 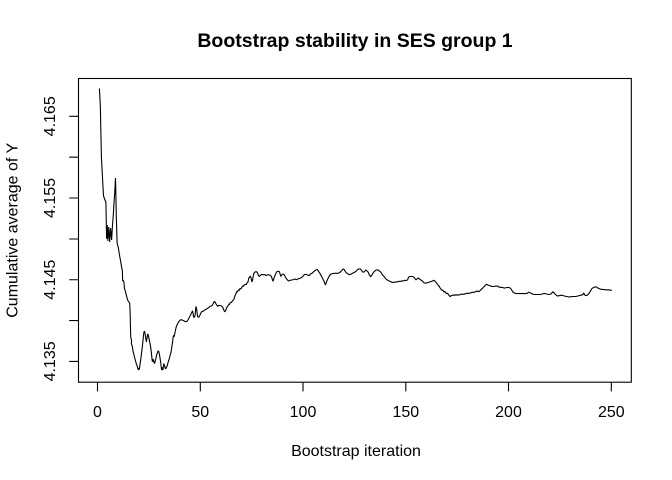 I want to click on svg-text: 4.155, so click(x=50, y=198).